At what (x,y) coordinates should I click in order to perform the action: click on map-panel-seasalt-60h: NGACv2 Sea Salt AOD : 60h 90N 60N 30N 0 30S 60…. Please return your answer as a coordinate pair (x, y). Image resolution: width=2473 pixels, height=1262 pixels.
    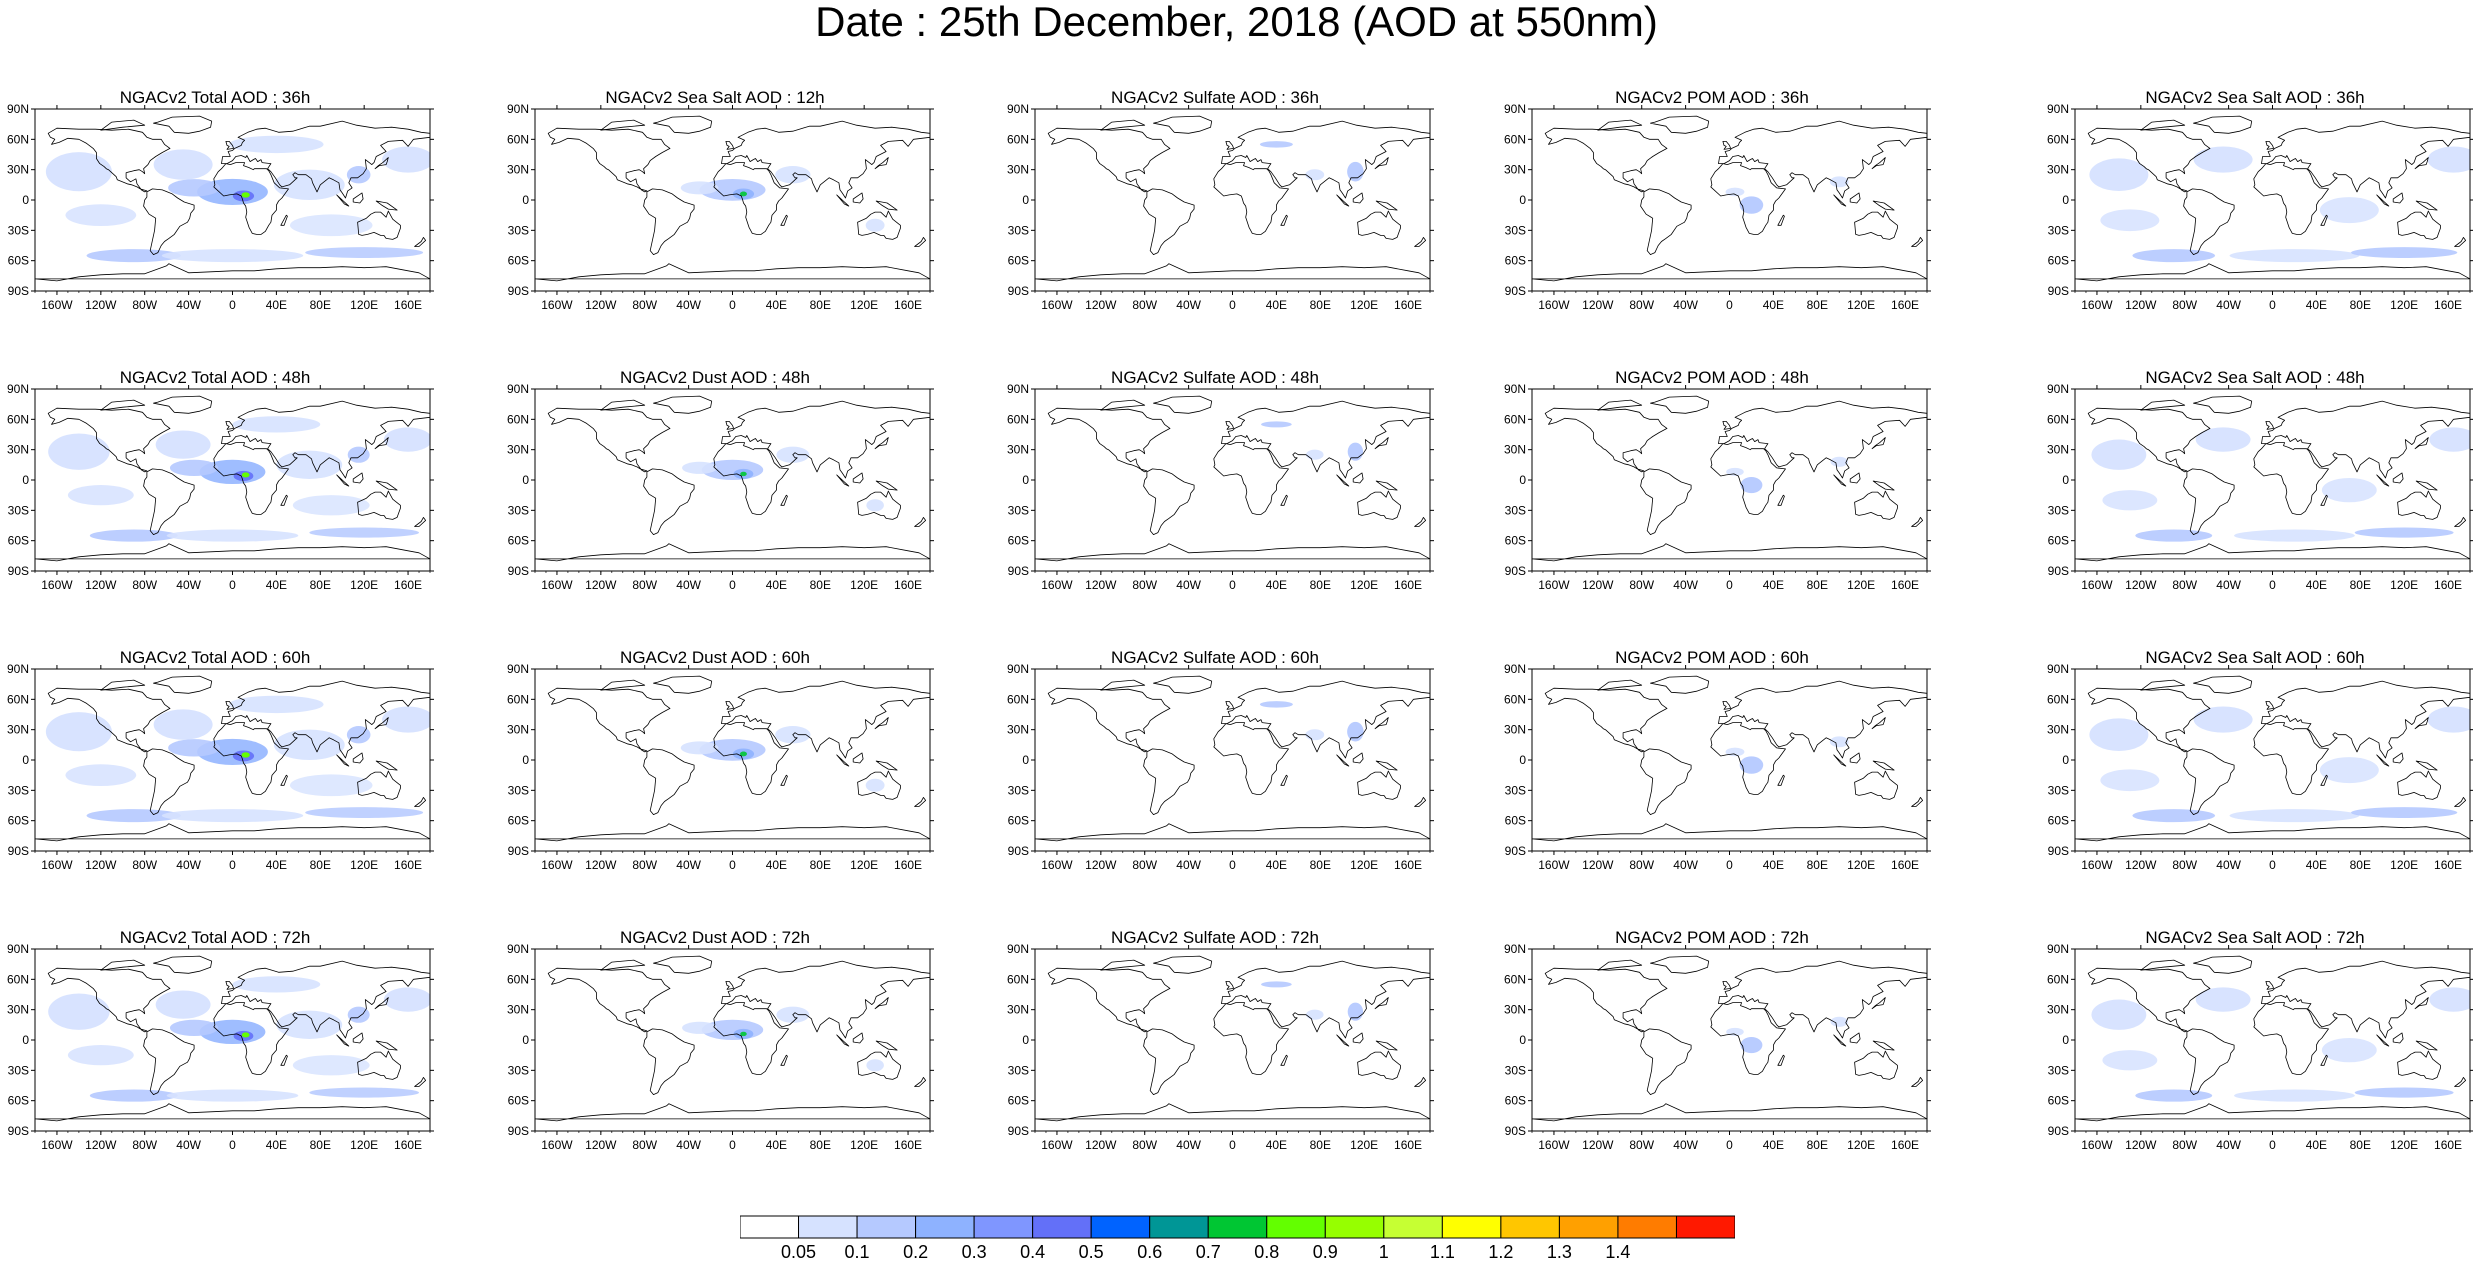
    Looking at the image, I should click on (2256, 760).